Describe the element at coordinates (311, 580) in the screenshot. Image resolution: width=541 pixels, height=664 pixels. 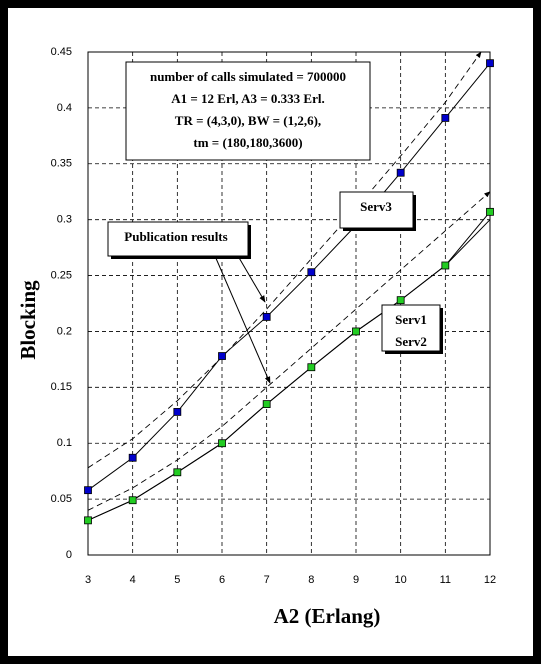
I see `x-tick-label: 8` at that location.